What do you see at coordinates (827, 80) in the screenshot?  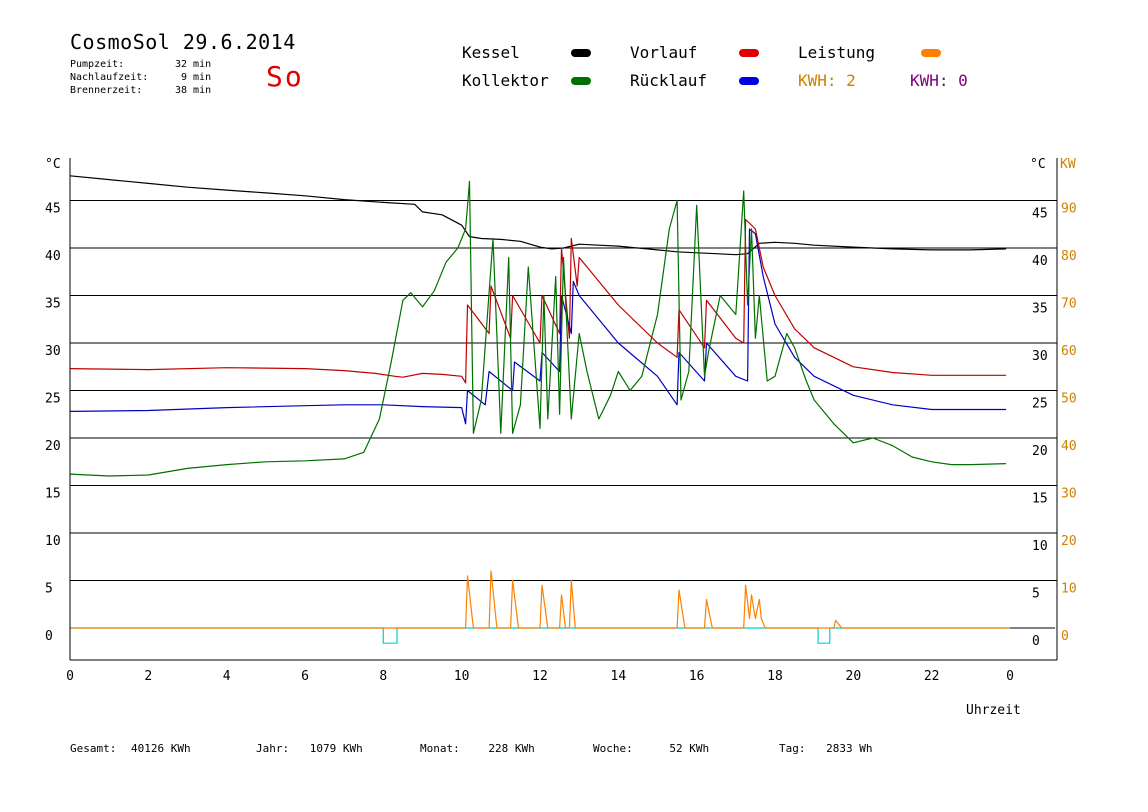 I see `legend-kwh-1: KWH: 2` at bounding box center [827, 80].